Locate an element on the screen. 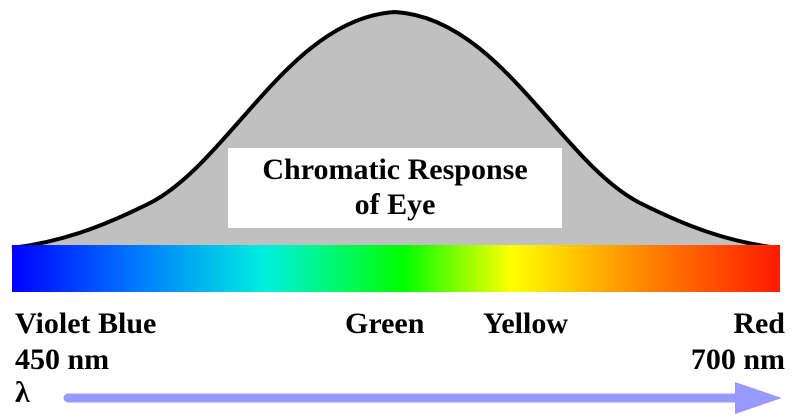 The height and width of the screenshot is (418, 796). color-label: Green is located at coordinates (385, 323).